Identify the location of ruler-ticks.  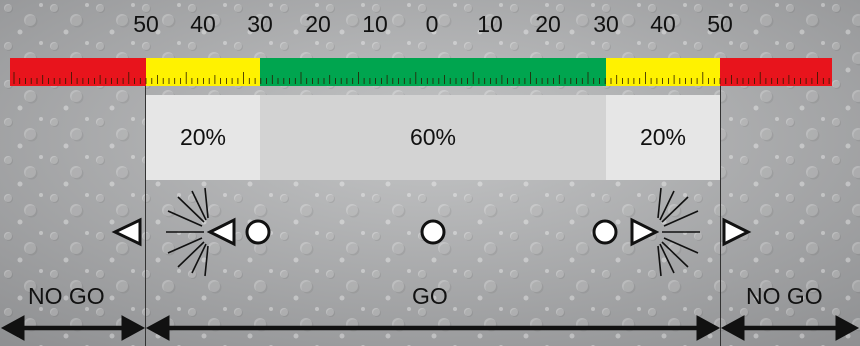
(421, 78).